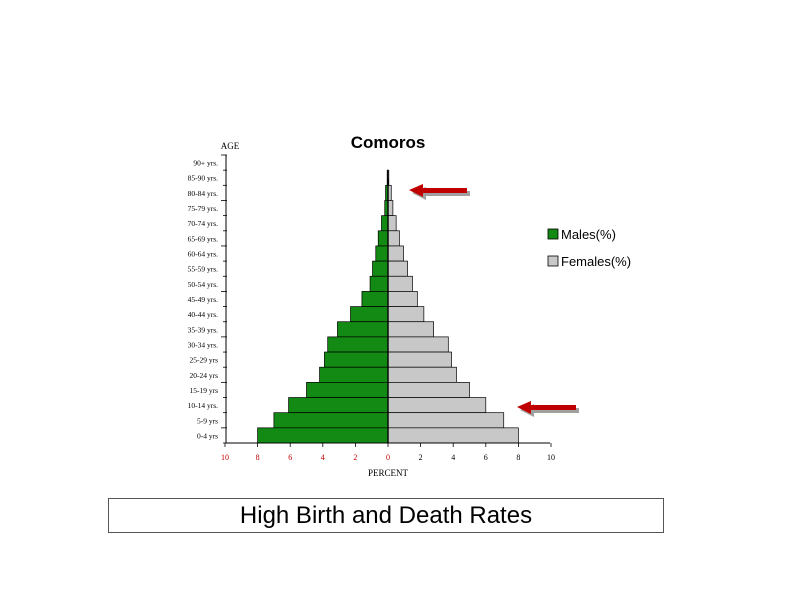  Describe the element at coordinates (230, 146) in the screenshot. I see `y-axis-title: AGE` at that location.